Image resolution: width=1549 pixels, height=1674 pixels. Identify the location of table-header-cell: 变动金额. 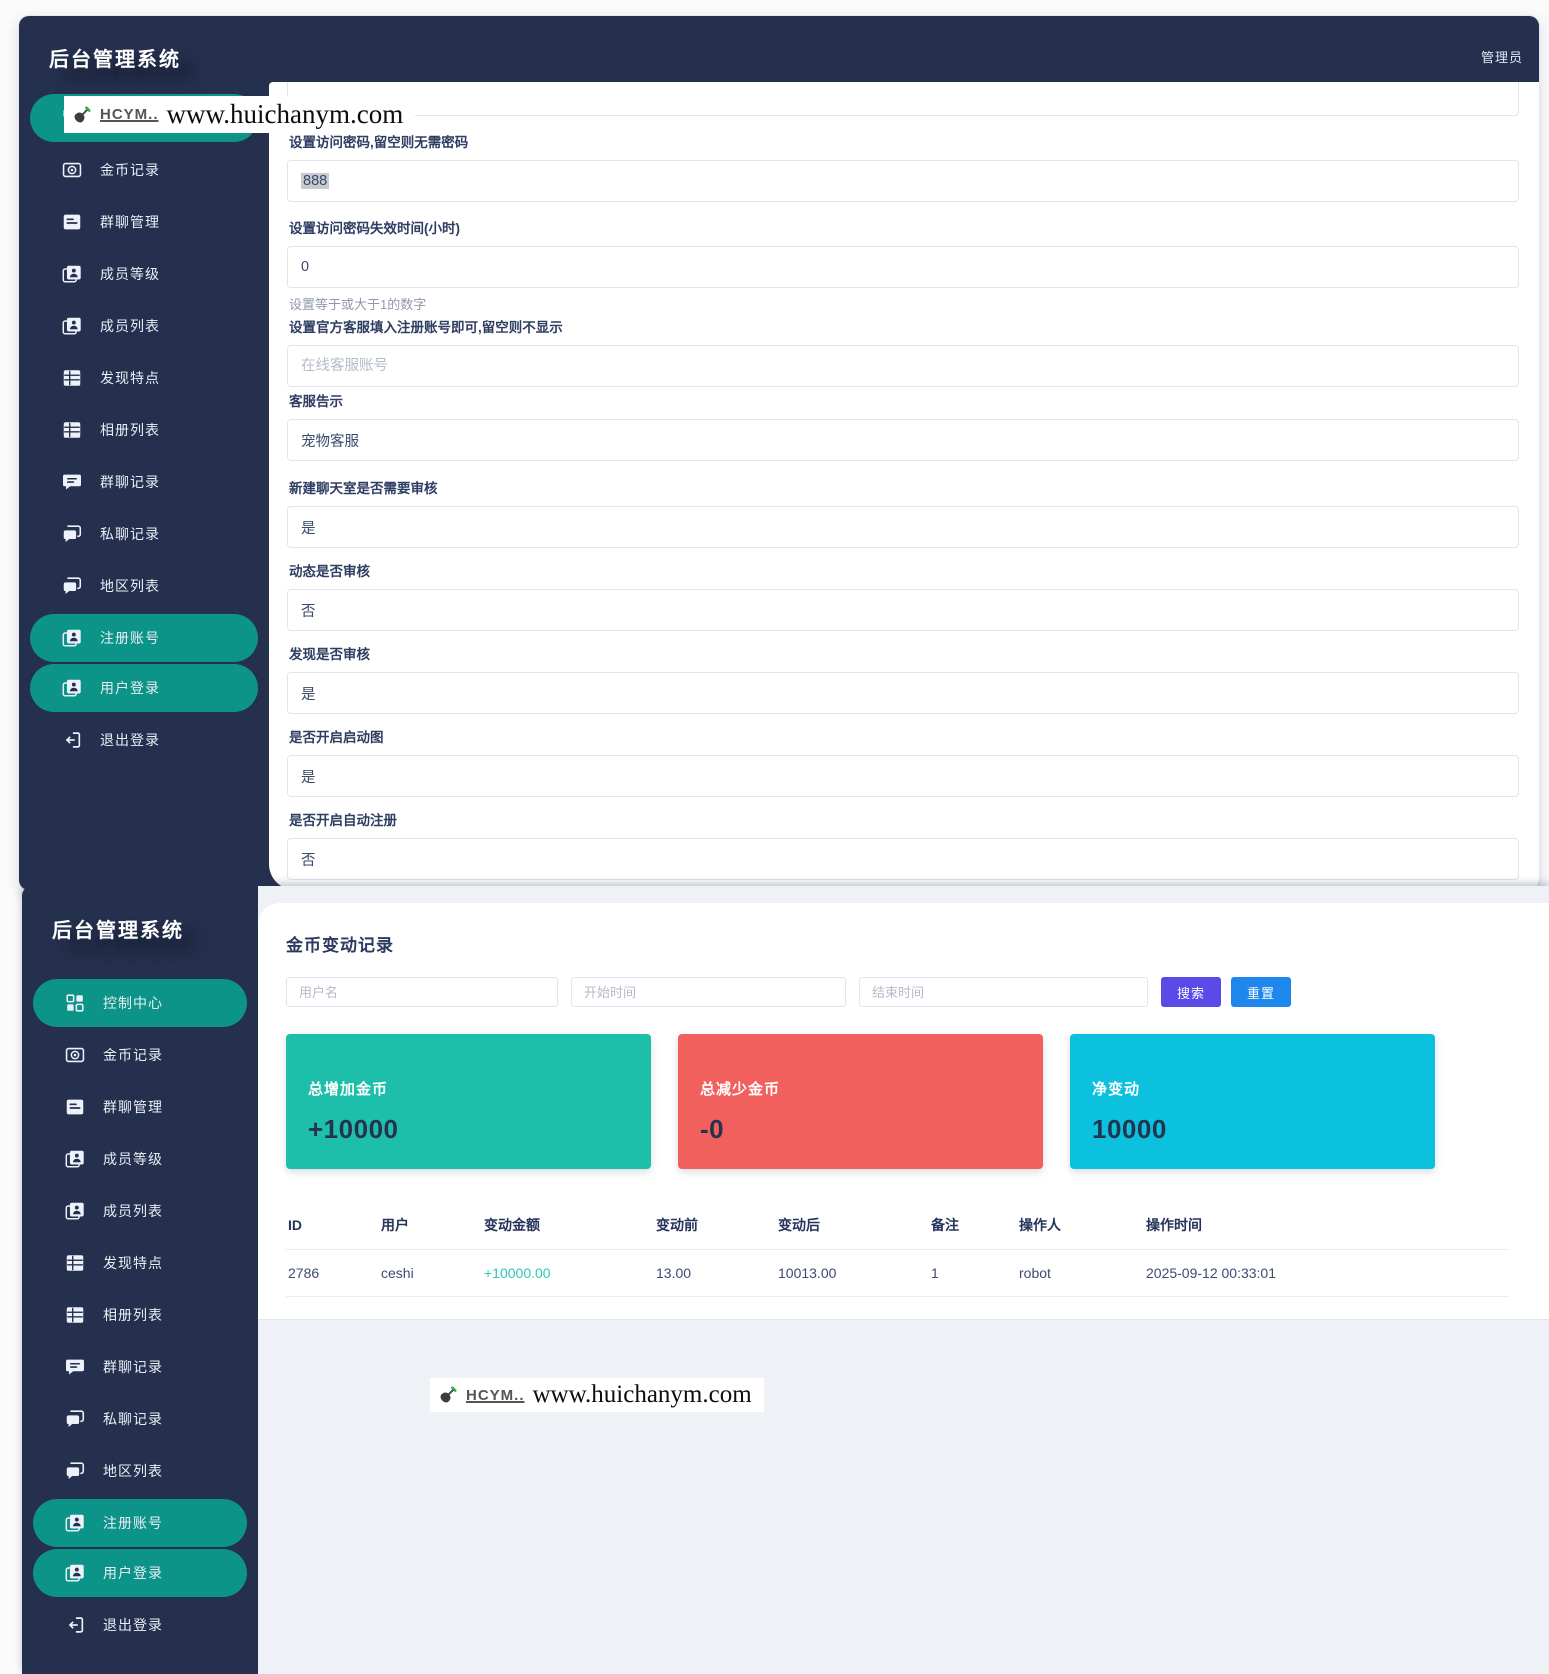
(568, 1232).